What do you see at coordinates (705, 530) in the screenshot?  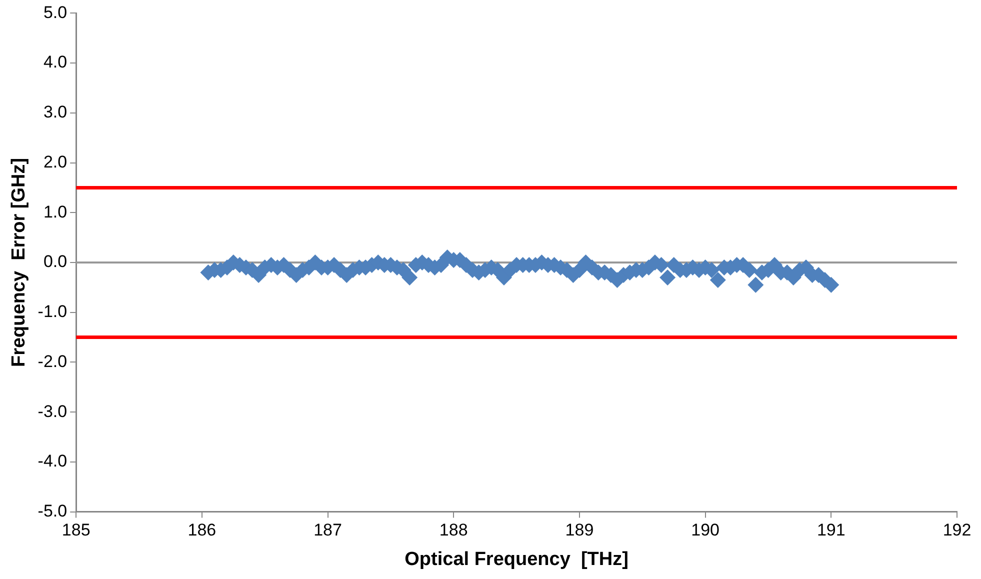 I see `x-tick-label: 190` at bounding box center [705, 530].